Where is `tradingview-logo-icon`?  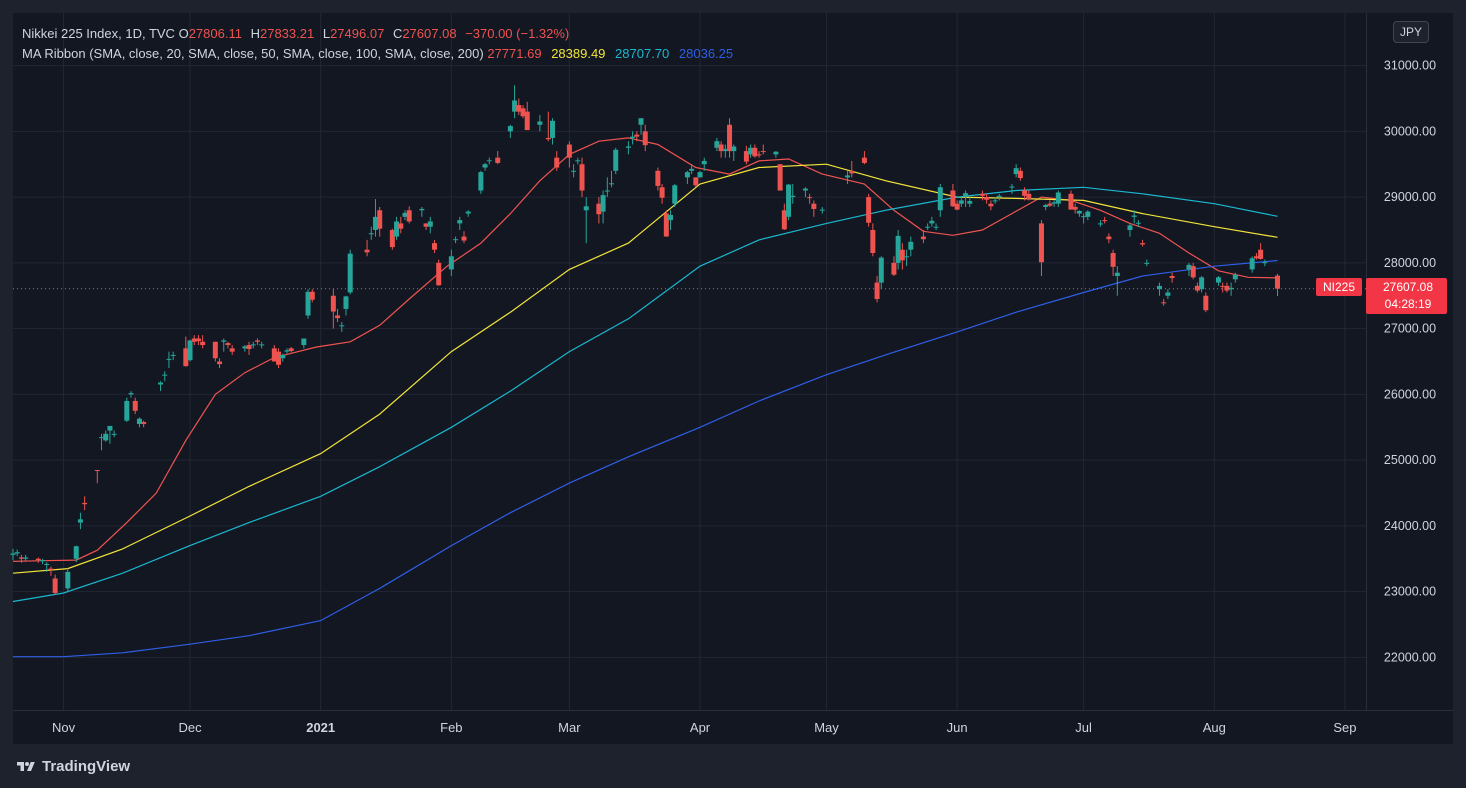 tradingview-logo-icon is located at coordinates (26, 766).